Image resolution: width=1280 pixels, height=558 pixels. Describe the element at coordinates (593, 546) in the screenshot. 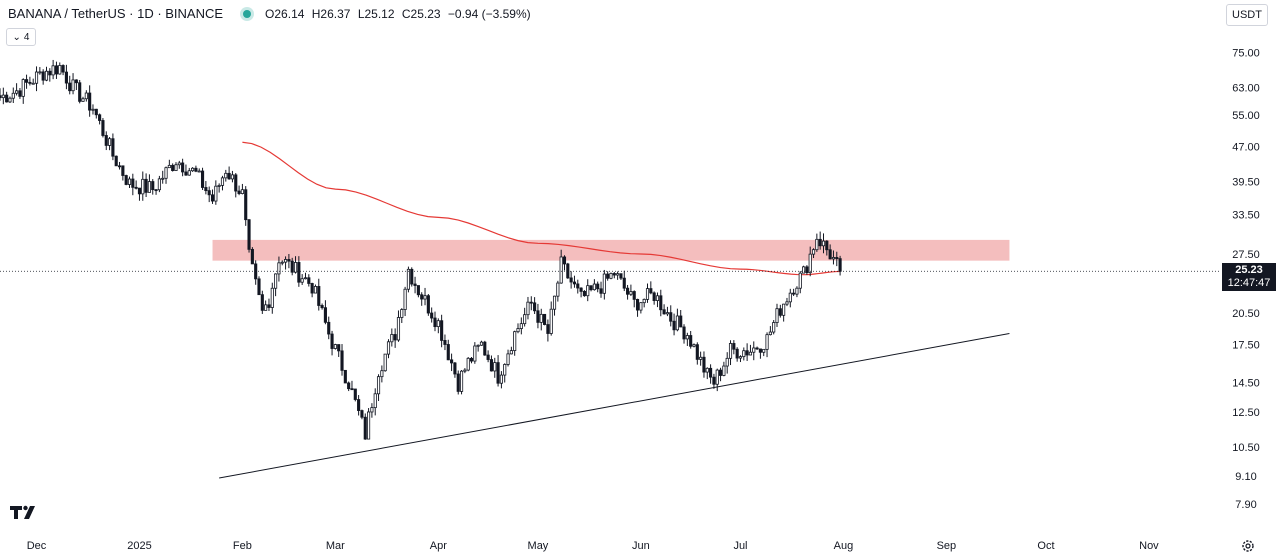

I see `time-axis: Dec 2025 Feb Mar Apr May Jun Jul Aug Sep Oct Nov` at that location.